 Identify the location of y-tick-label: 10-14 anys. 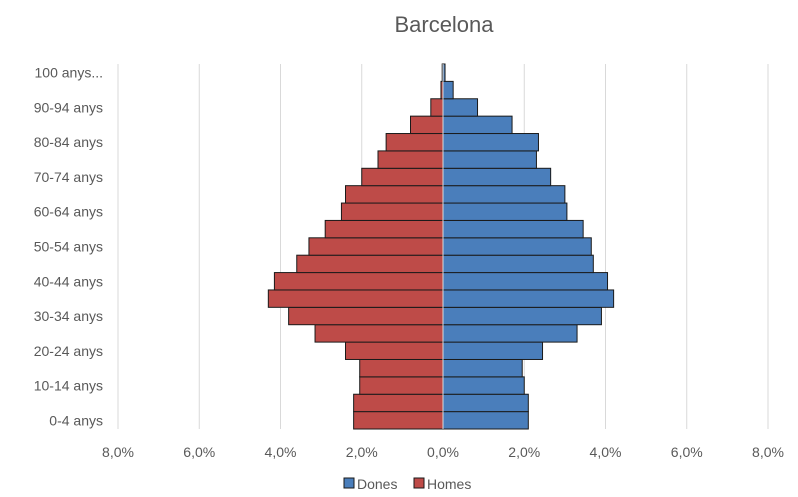
(68, 386).